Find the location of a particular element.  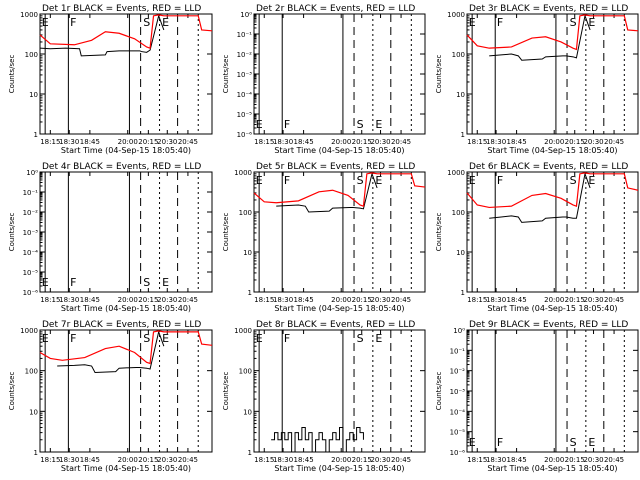

panel-title: Det 1r BLACK = Events, RED = LLD is located at coordinates (121, 9).